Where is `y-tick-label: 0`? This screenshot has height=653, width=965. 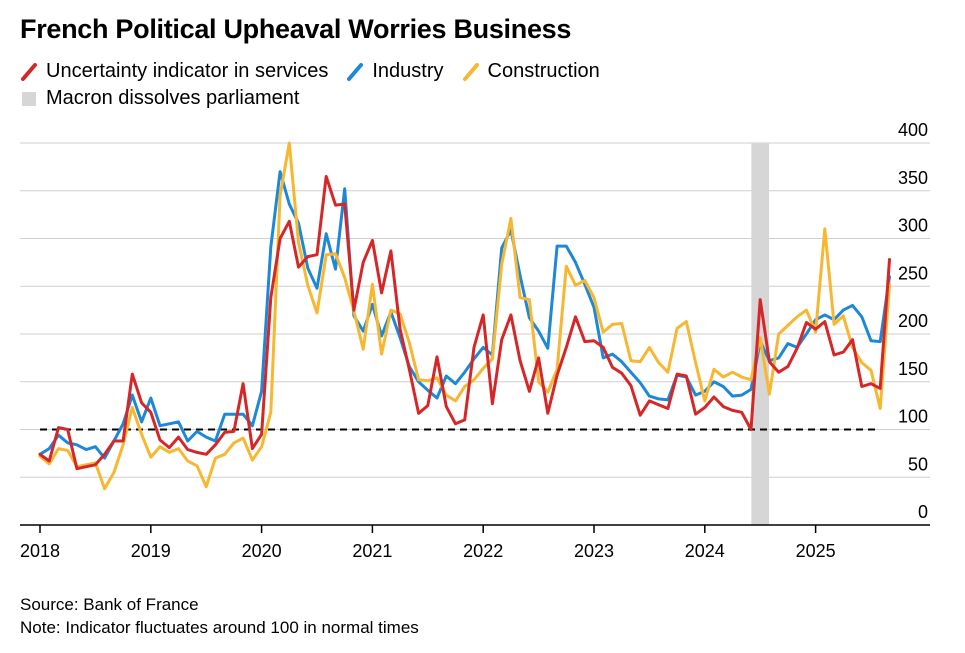
y-tick-label: 0 is located at coordinates (923, 512).